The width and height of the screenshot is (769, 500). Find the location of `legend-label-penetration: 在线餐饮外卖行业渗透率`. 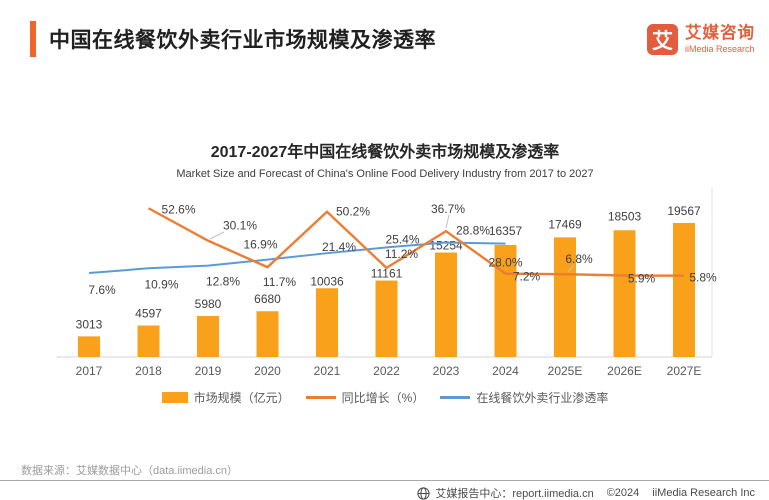

legend-label-penetration: 在线餐饮外卖行业渗透率 is located at coordinates (542, 398).